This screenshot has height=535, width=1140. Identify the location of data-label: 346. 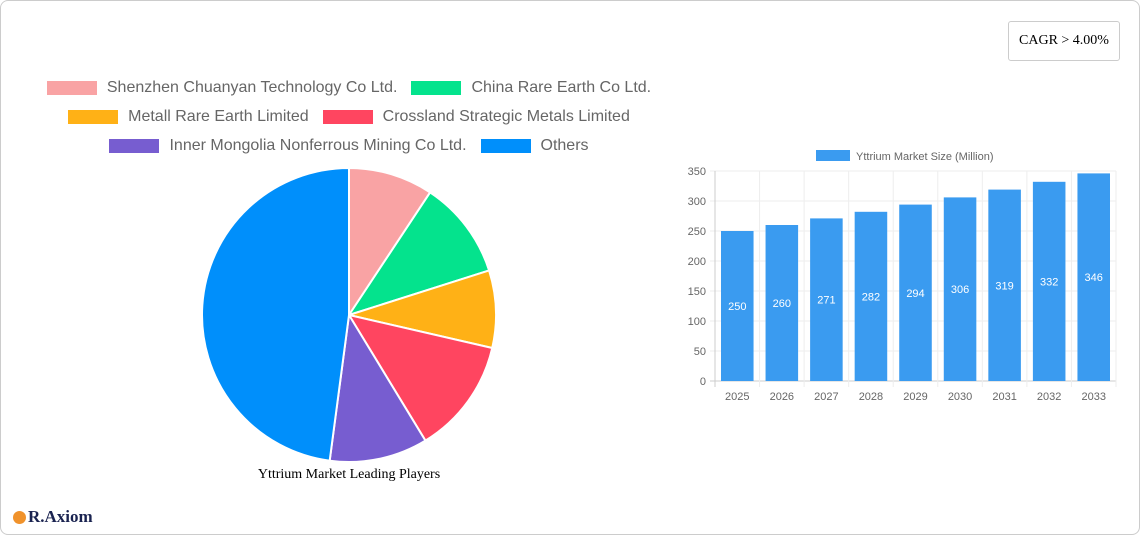
(1094, 278).